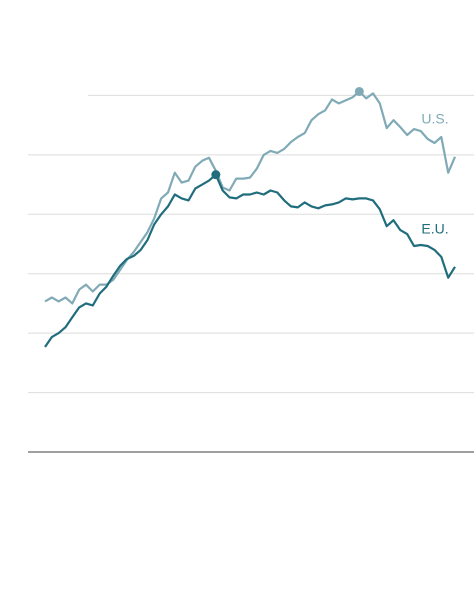  I want to click on series-label: E.U., so click(434, 228).